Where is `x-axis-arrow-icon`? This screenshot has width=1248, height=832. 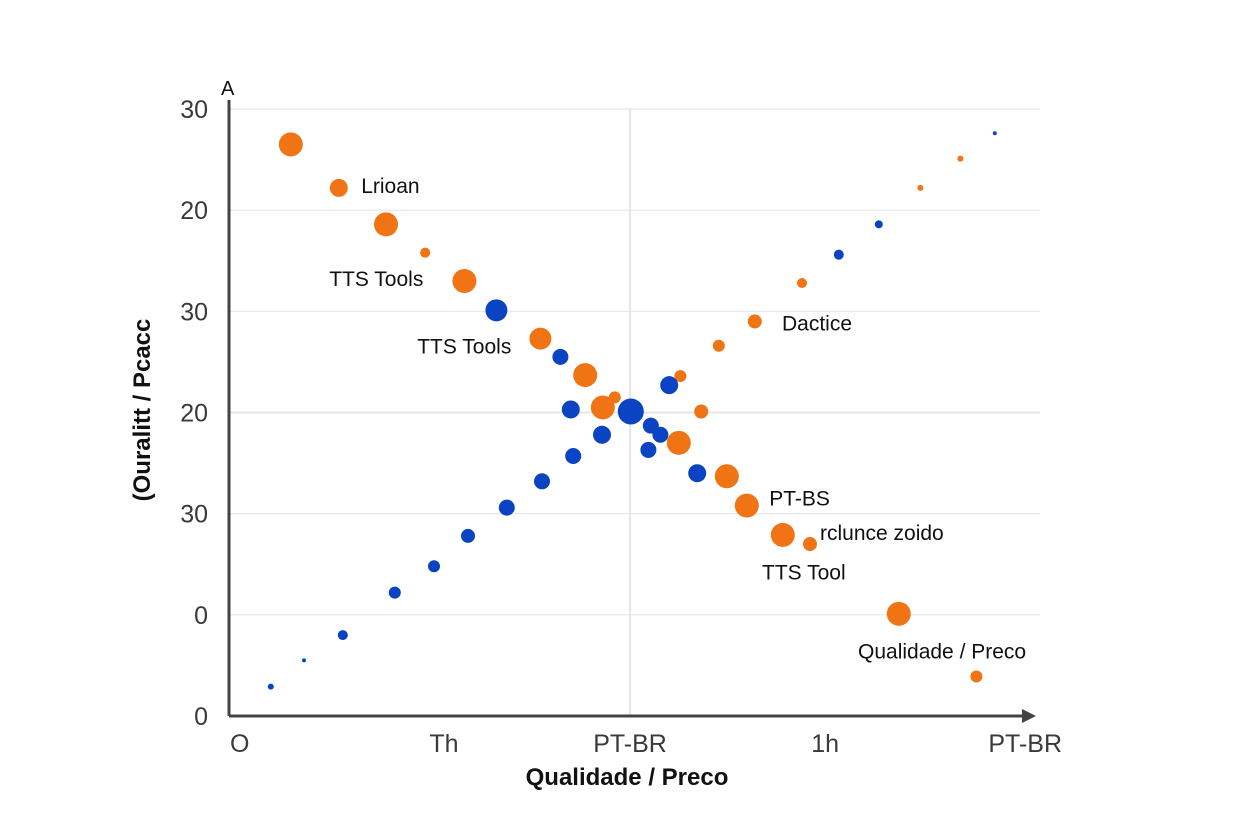
x-axis-arrow-icon is located at coordinates (1029, 716).